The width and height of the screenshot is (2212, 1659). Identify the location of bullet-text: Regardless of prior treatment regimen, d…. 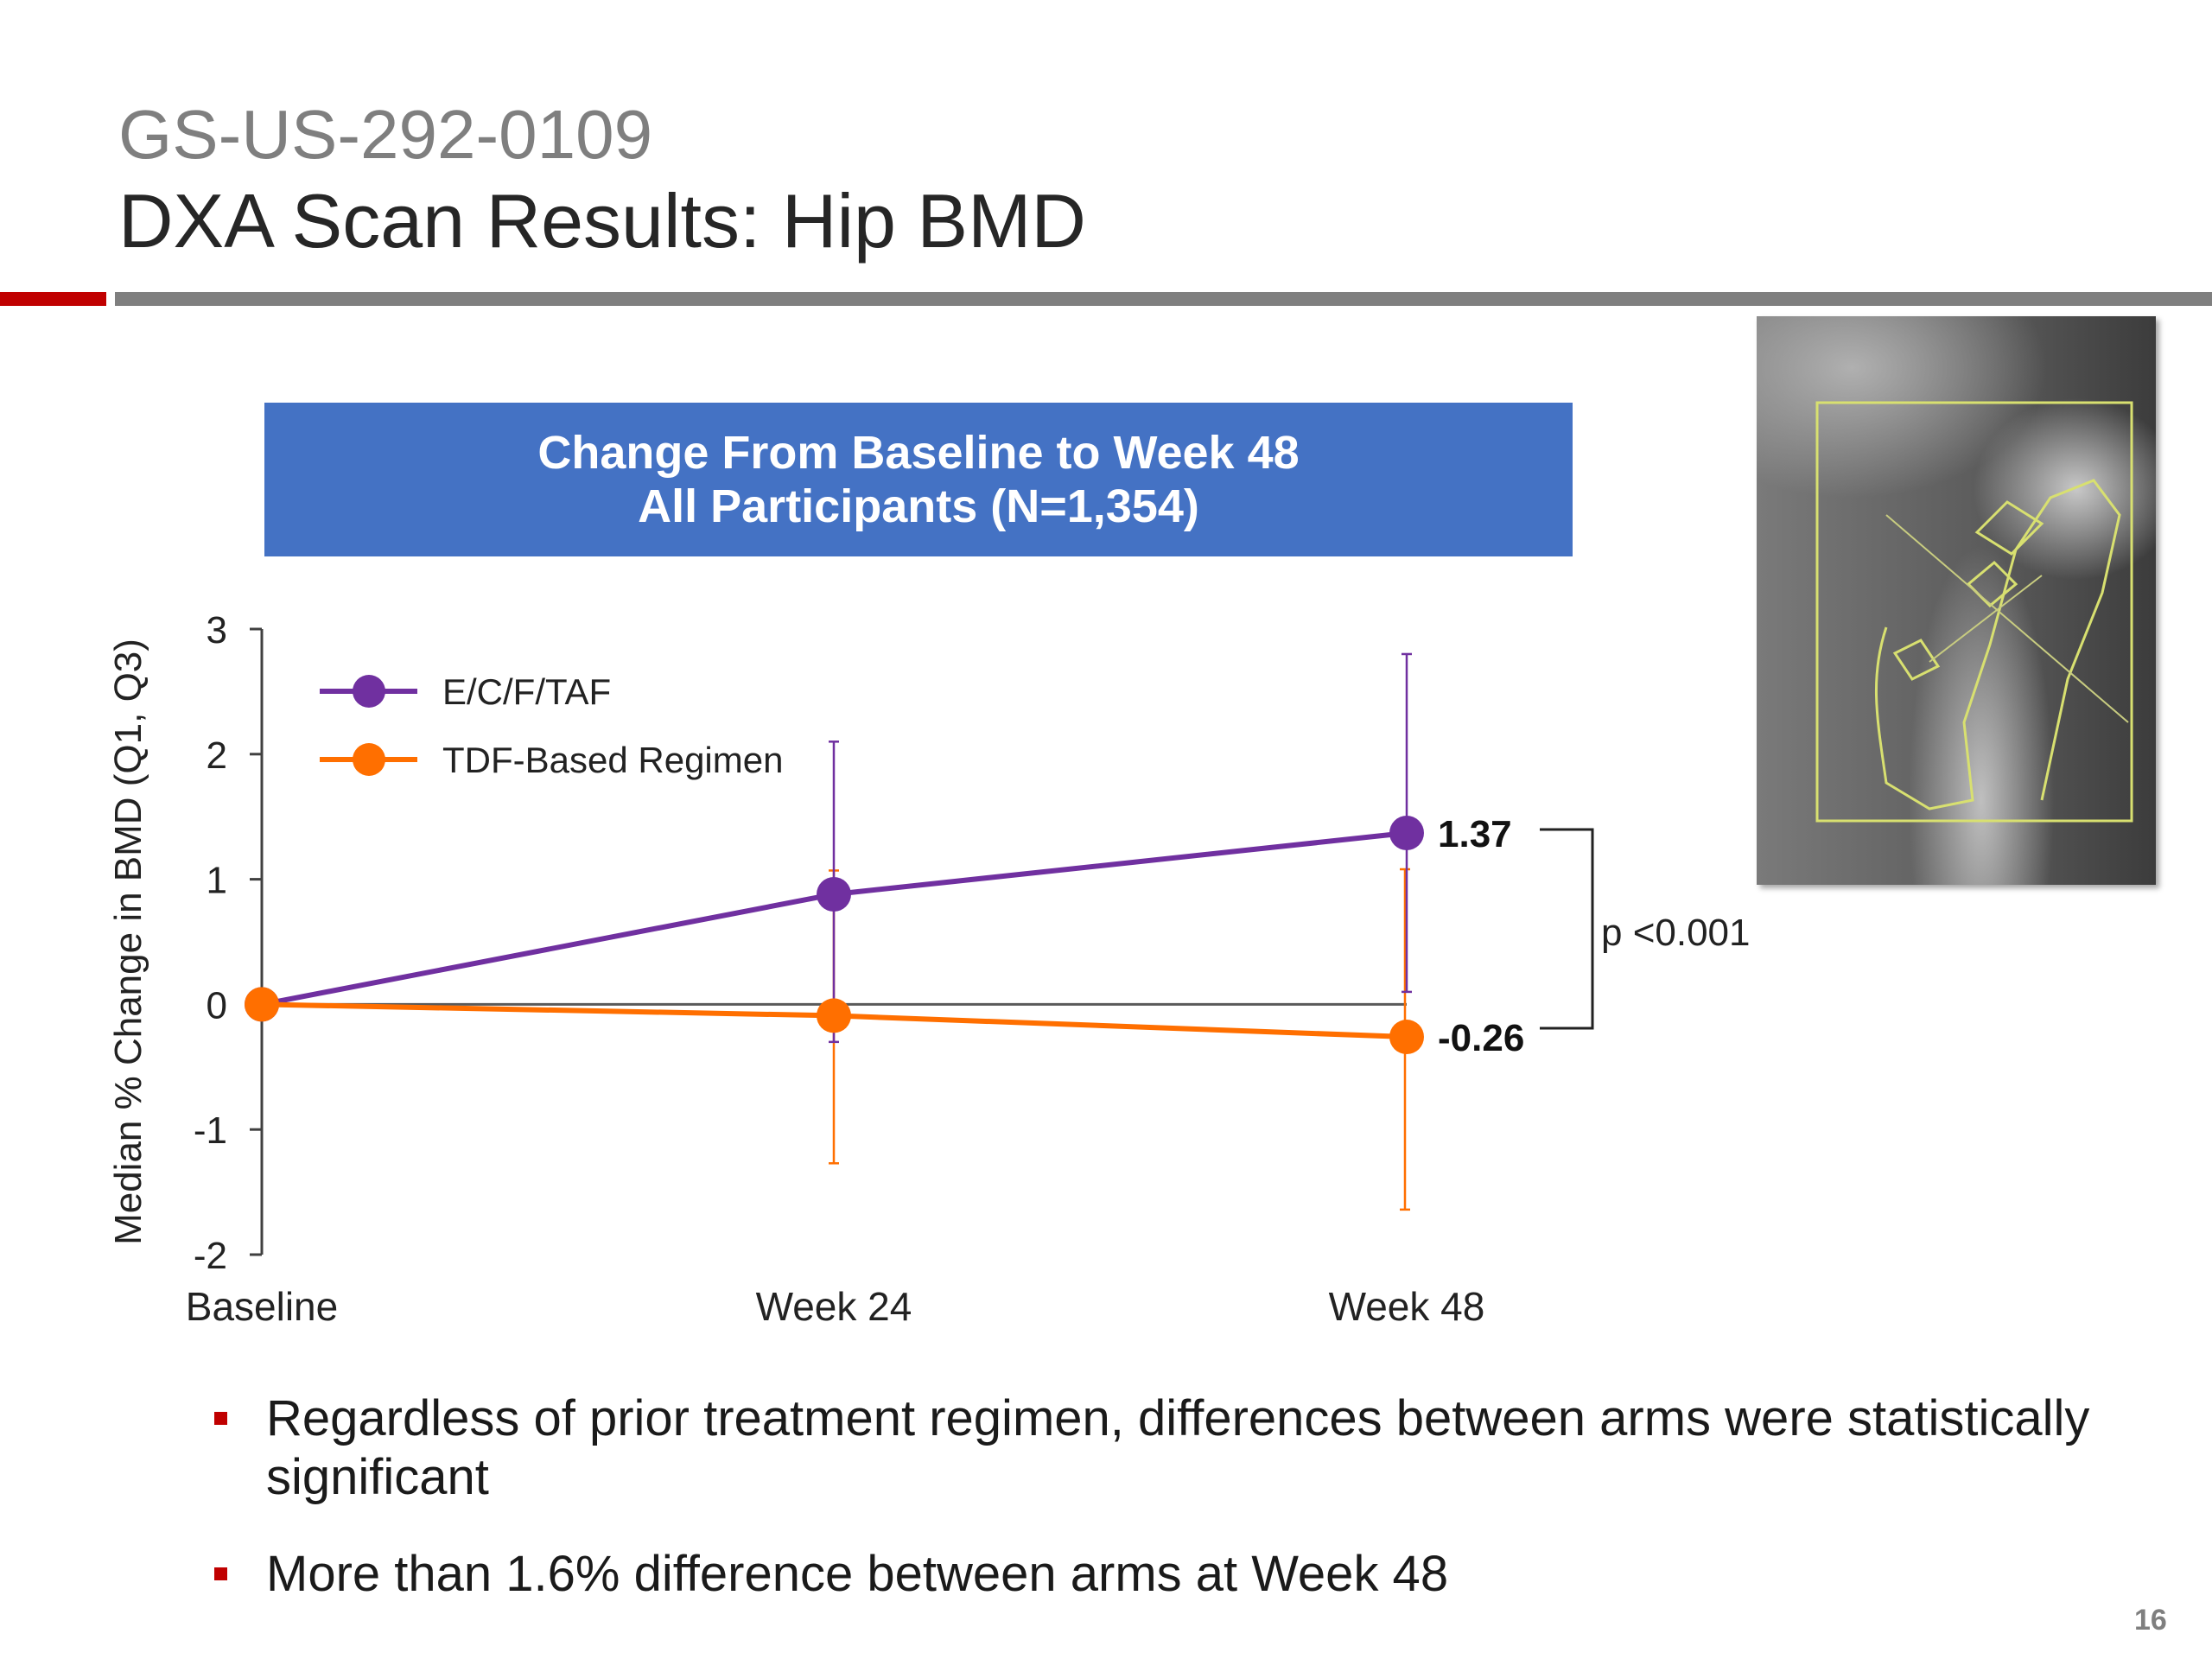
(1178, 1447).